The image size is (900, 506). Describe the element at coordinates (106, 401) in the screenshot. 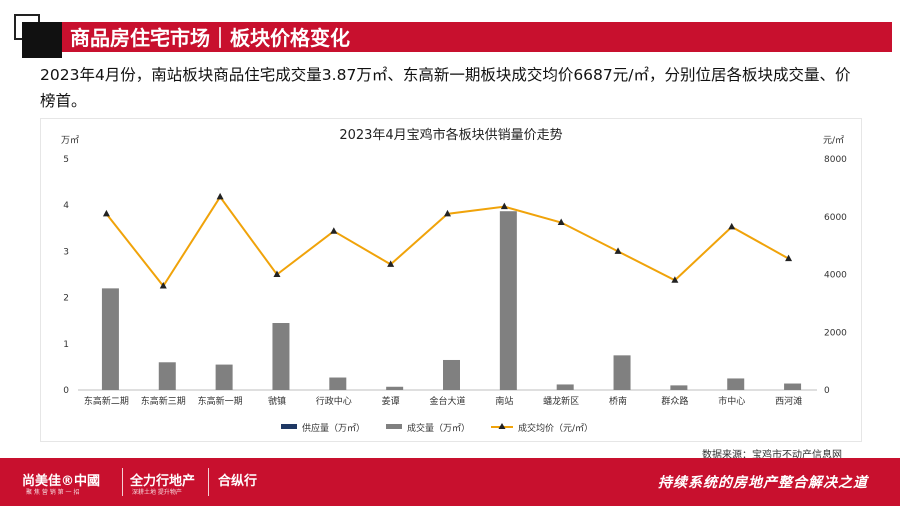

I see `x-tick-label: 东高新二期` at that location.